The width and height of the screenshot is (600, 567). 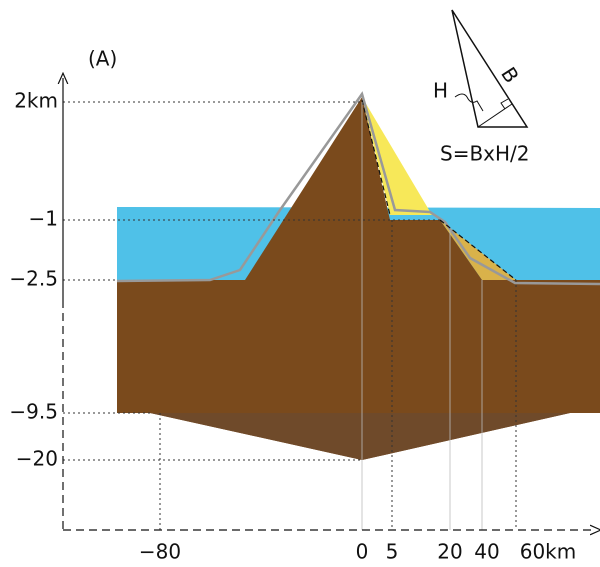 What do you see at coordinates (440, 91) in the screenshot?
I see `inset-height-label: H` at bounding box center [440, 91].